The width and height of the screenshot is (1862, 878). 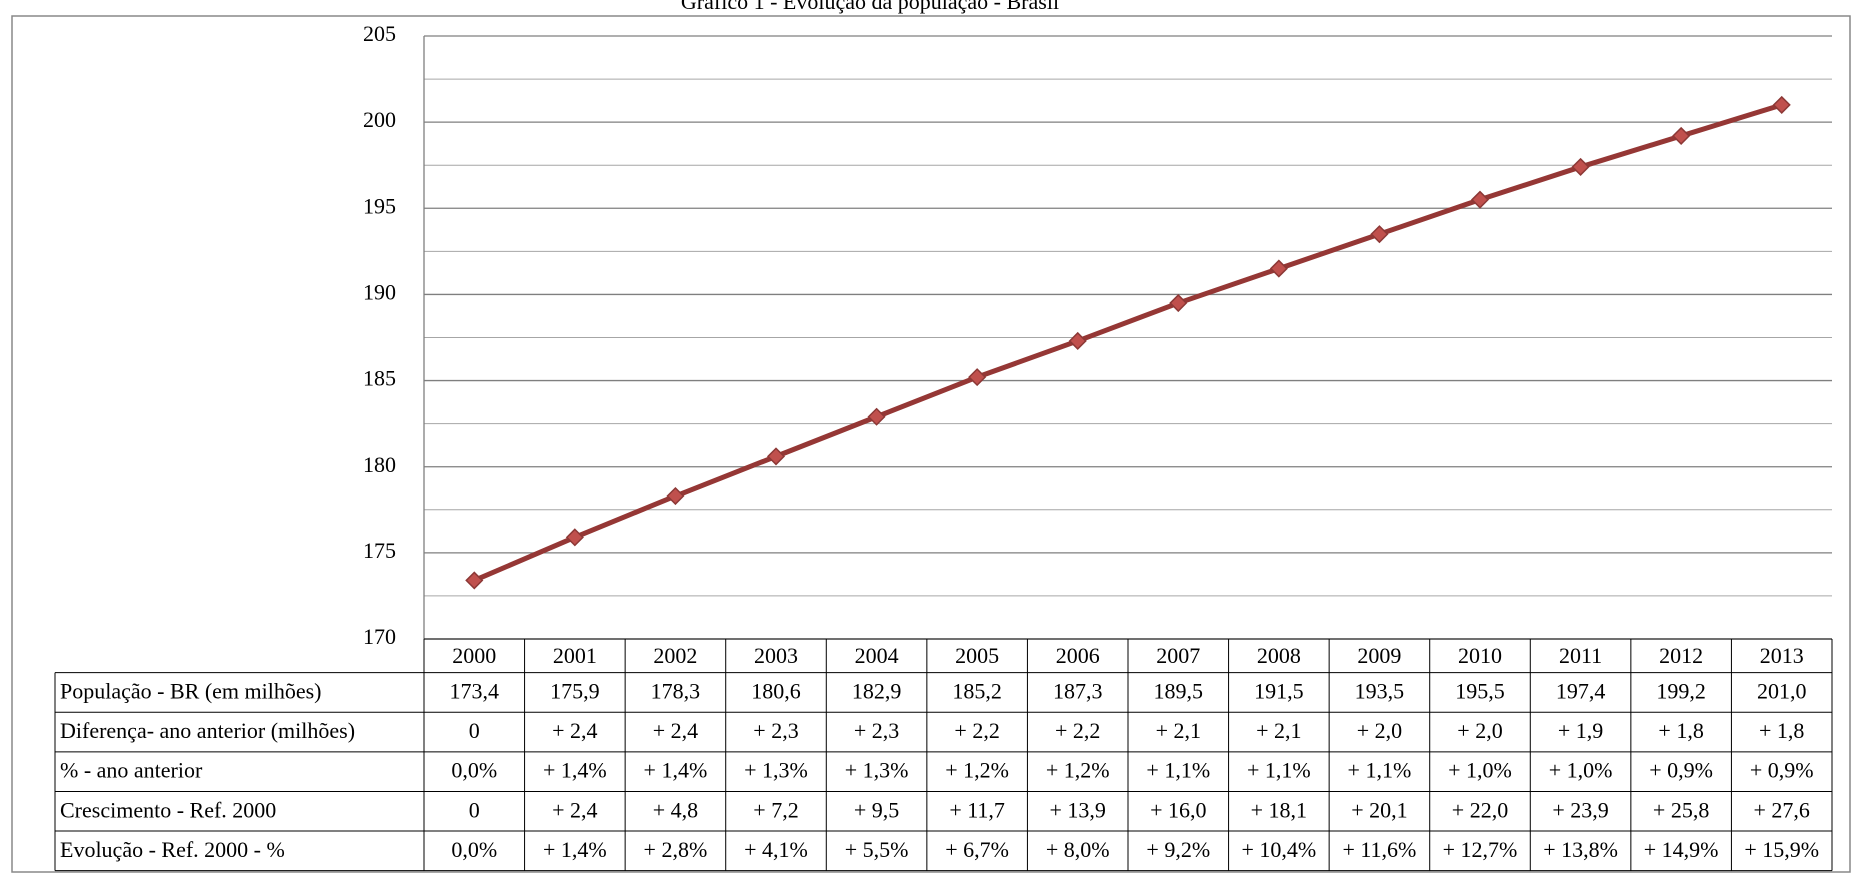 I want to click on y-tick-label: 205, so click(x=379, y=33).